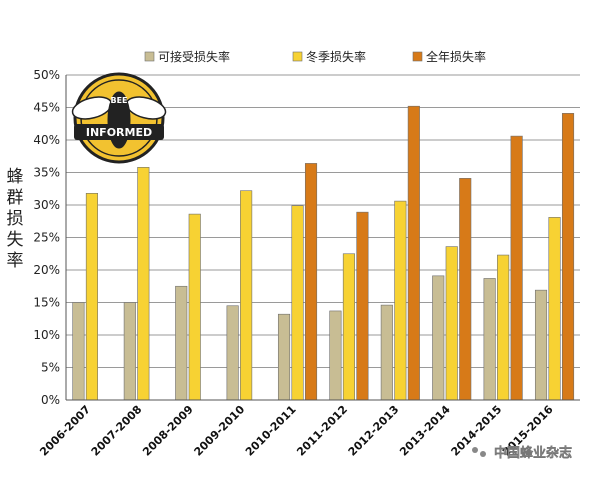  What do you see at coordinates (46, 303) in the screenshot?
I see `y-tick-label: 15%` at bounding box center [46, 303].